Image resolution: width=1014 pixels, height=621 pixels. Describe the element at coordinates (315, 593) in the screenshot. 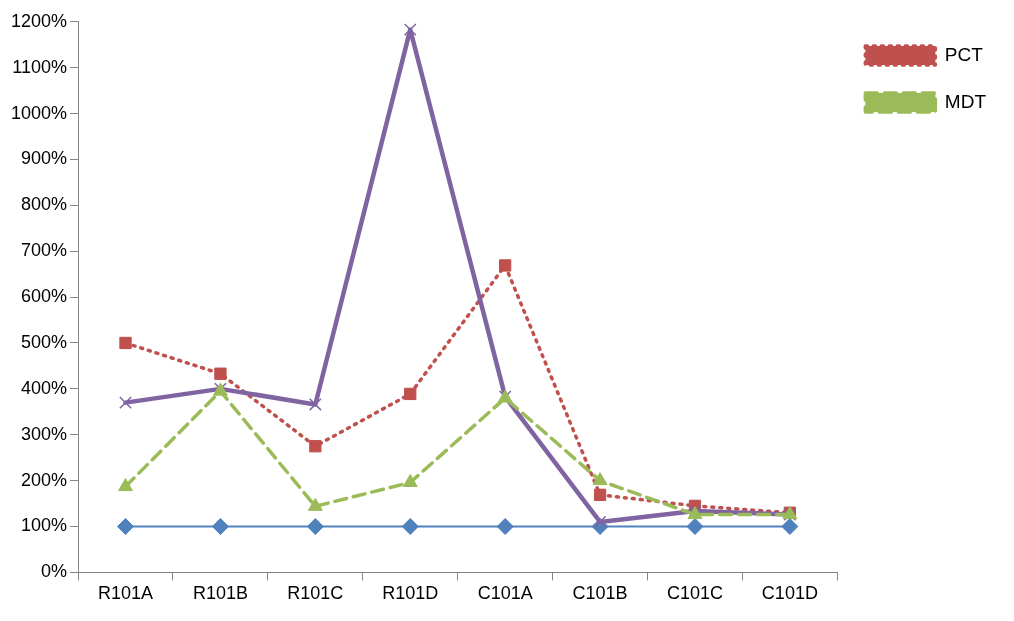

I see `x-tick-label: R101C` at that location.